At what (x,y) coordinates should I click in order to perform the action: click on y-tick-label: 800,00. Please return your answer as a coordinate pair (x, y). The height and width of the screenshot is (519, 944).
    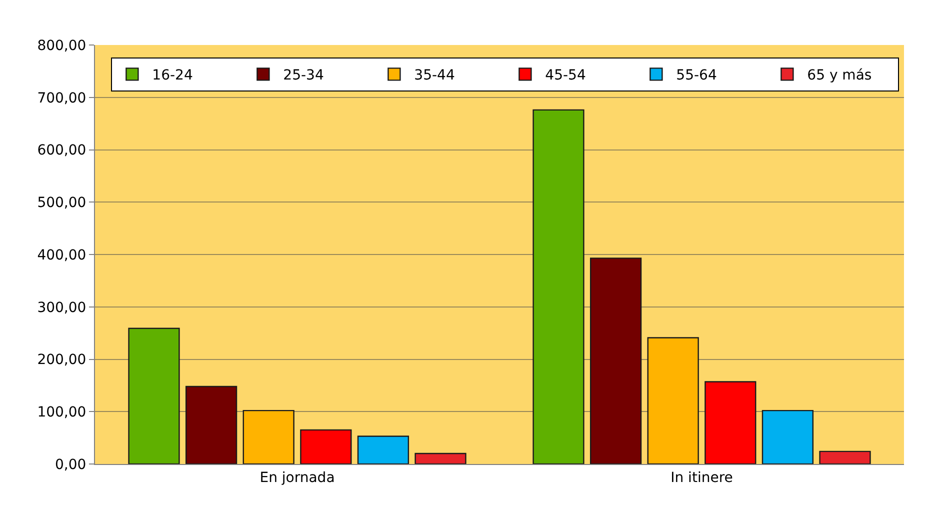
    Looking at the image, I should click on (61, 46).